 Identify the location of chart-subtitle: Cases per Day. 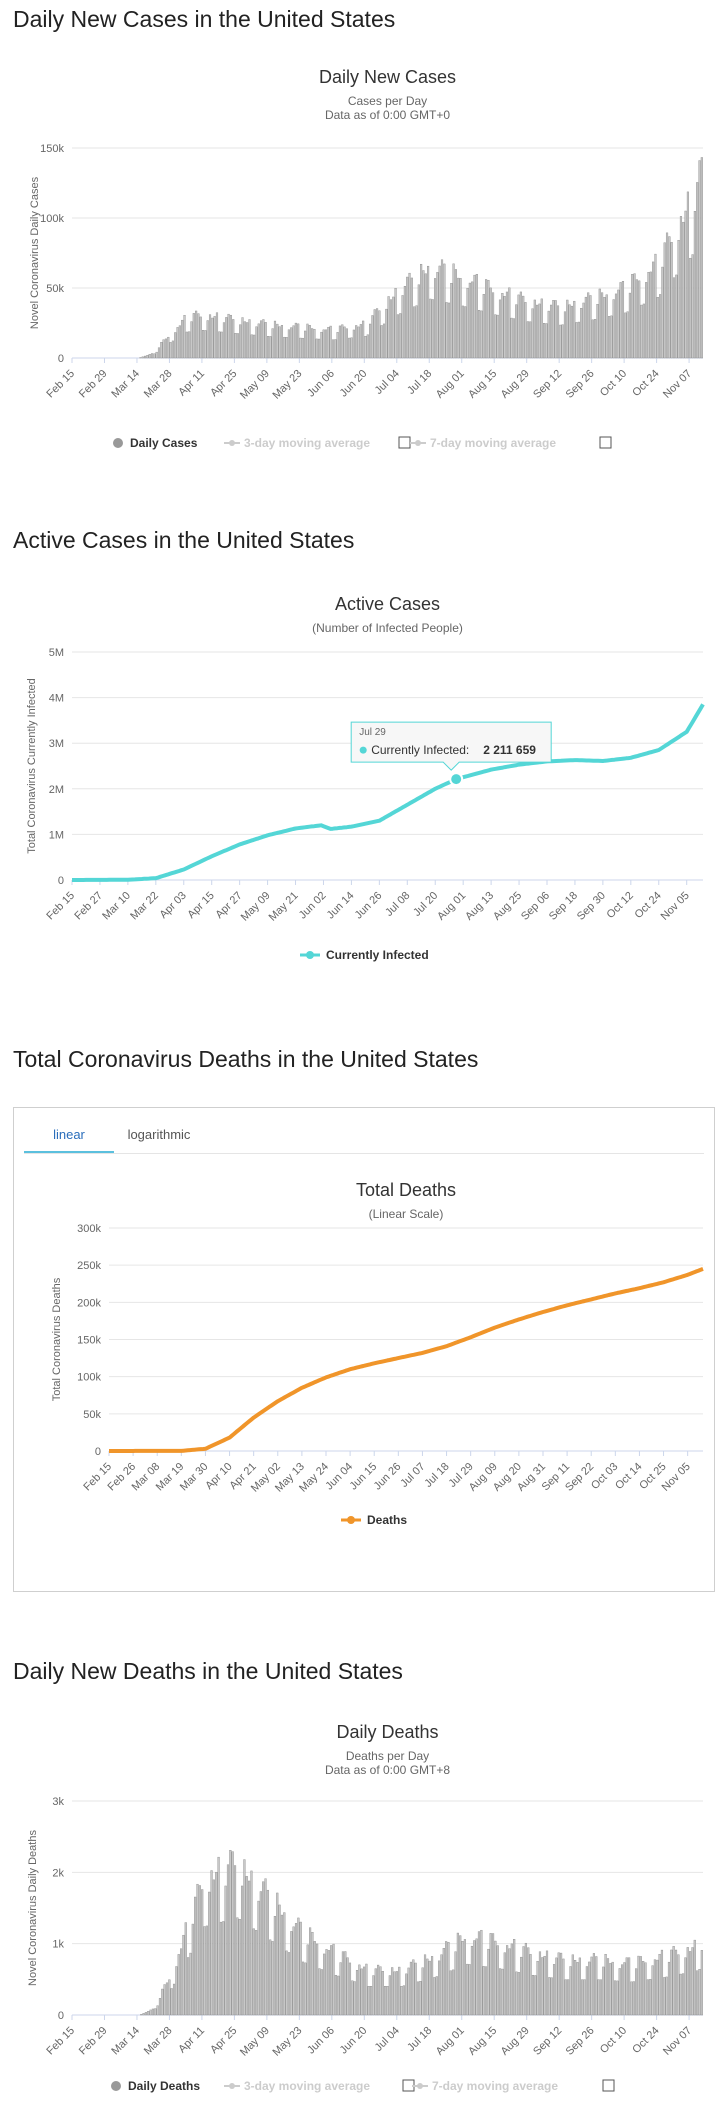
(387, 101).